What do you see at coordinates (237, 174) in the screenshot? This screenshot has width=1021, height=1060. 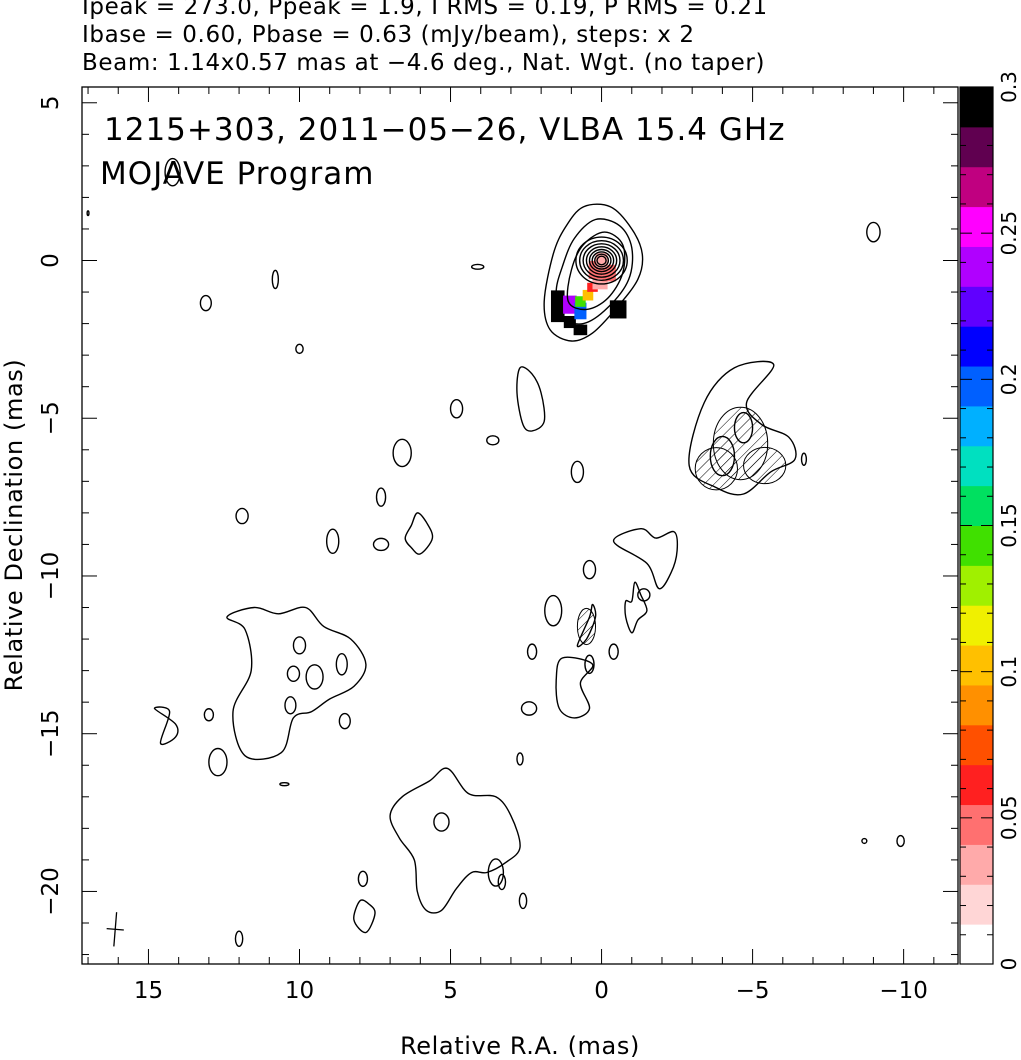 I see `chart-subtitle: MOJAVE Program` at bounding box center [237, 174].